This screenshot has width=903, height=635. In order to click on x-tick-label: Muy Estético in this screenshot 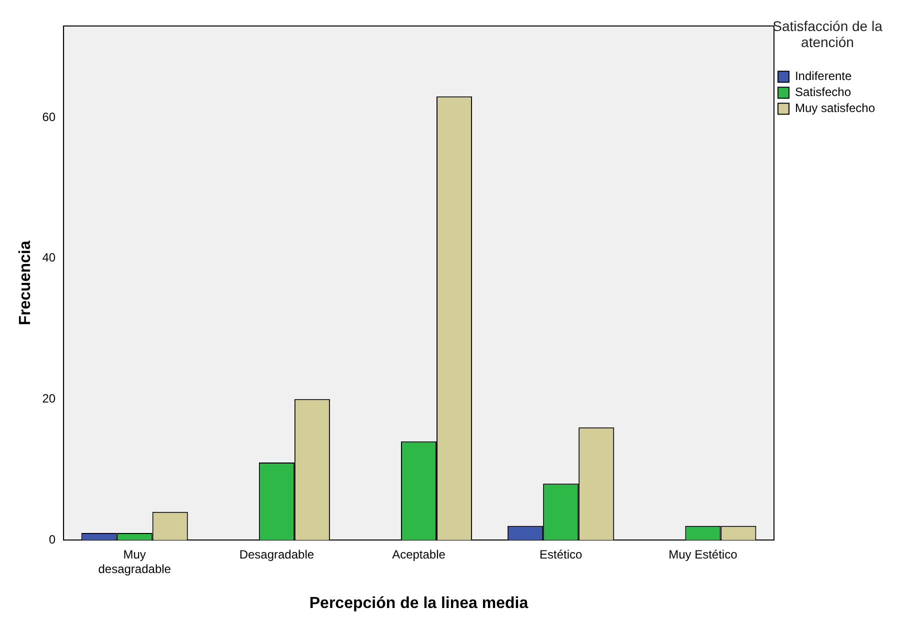, I will do `click(703, 555)`.